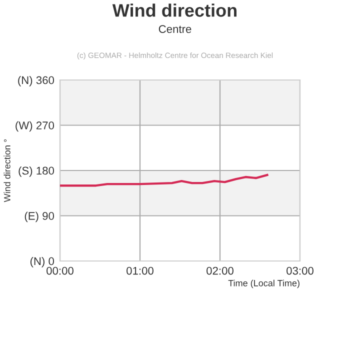  Describe the element at coordinates (164, 180) in the screenshot. I see `line-series` at that location.